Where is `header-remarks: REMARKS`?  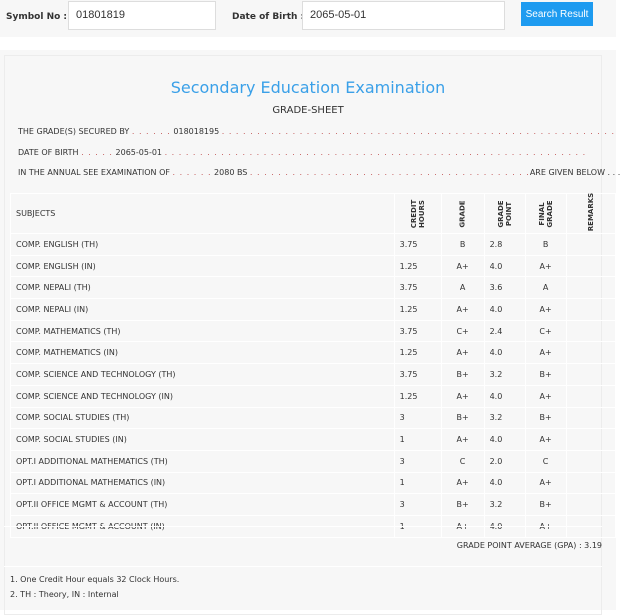 header-remarks: REMARKS is located at coordinates (590, 212).